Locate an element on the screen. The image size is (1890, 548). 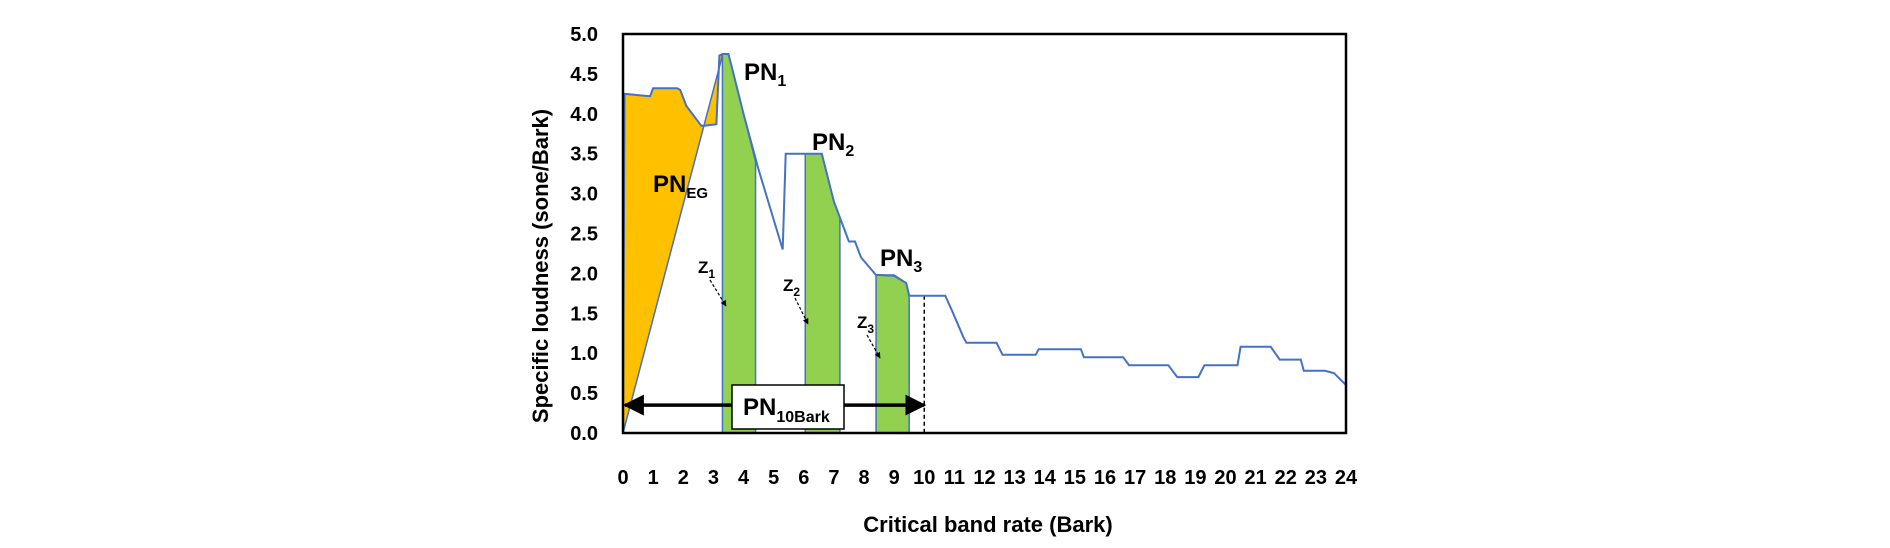
x-tick-label: 14 is located at coordinates (1045, 478).